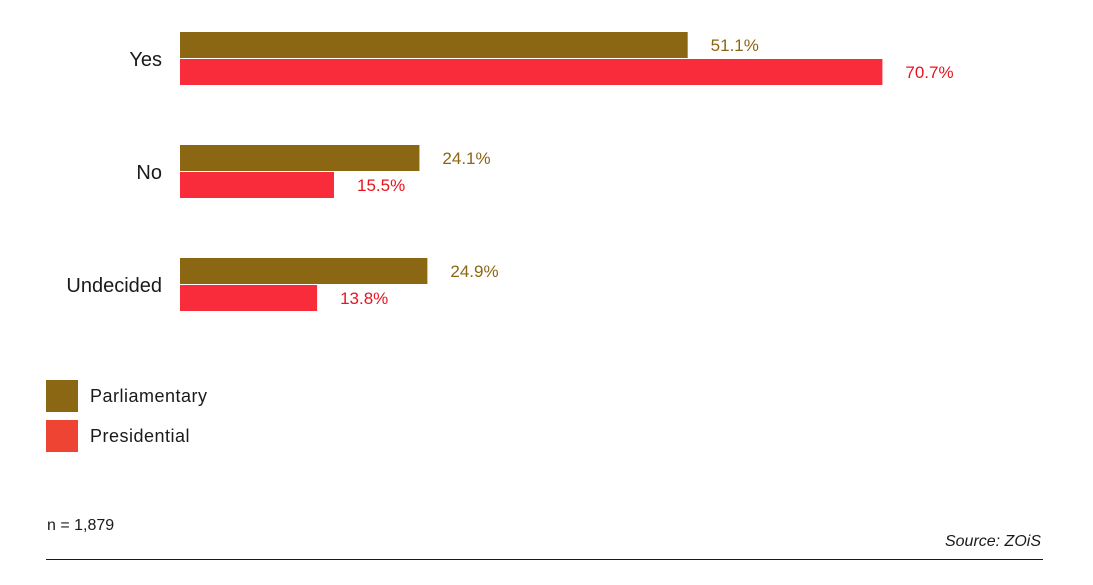 The height and width of the screenshot is (585, 1093). Describe the element at coordinates (474, 271) in the screenshot. I see `data-label-parliamentary: 24.9%` at that location.